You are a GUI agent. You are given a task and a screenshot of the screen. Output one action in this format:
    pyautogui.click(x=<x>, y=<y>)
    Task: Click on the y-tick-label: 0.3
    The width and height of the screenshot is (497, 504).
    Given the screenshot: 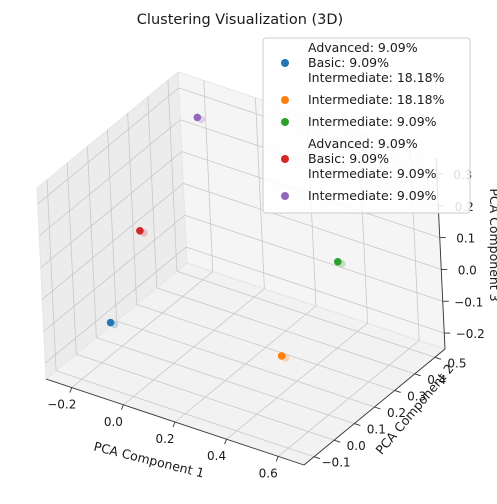 What is the action you would take?
    pyautogui.click(x=416, y=396)
    